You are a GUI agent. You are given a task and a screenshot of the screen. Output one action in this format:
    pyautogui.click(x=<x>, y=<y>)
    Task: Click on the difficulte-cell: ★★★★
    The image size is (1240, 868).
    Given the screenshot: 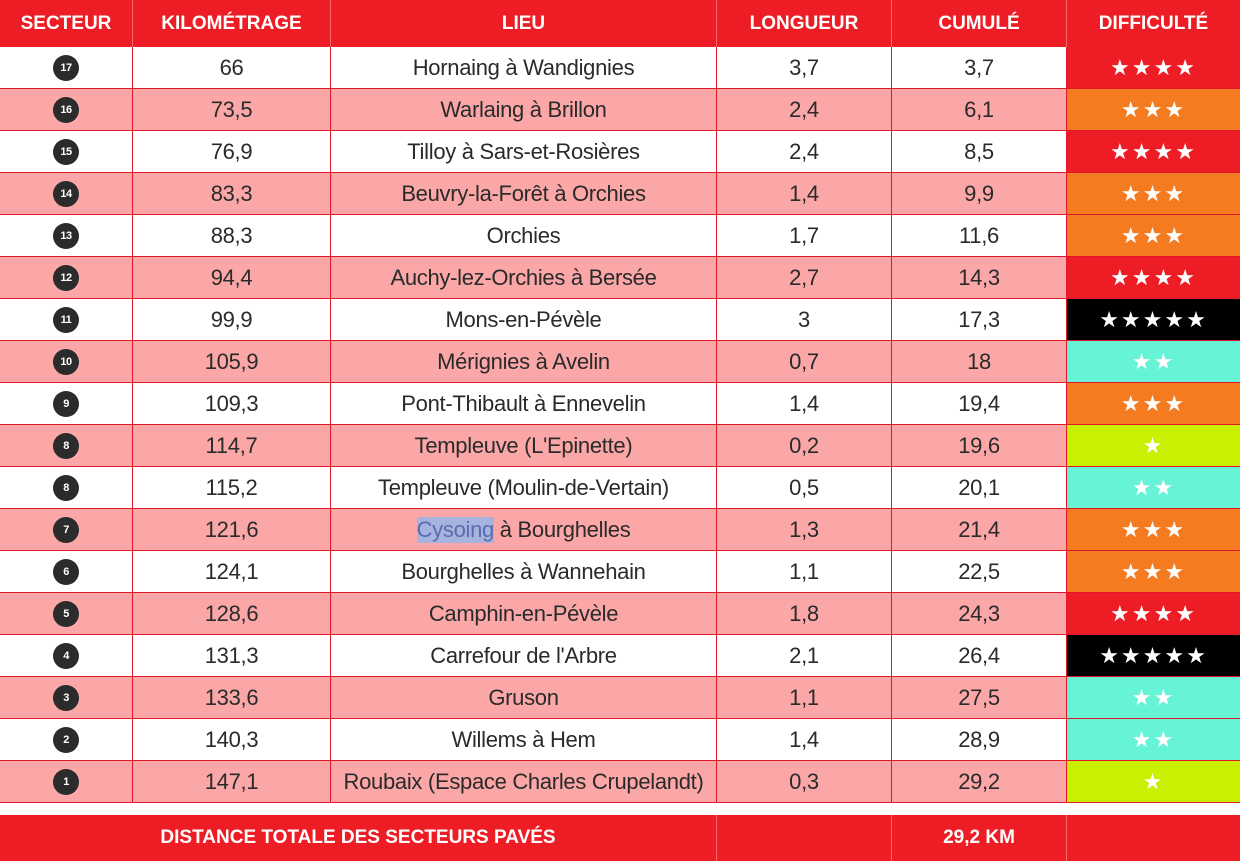 What is the action you would take?
    pyautogui.click(x=1153, y=277)
    